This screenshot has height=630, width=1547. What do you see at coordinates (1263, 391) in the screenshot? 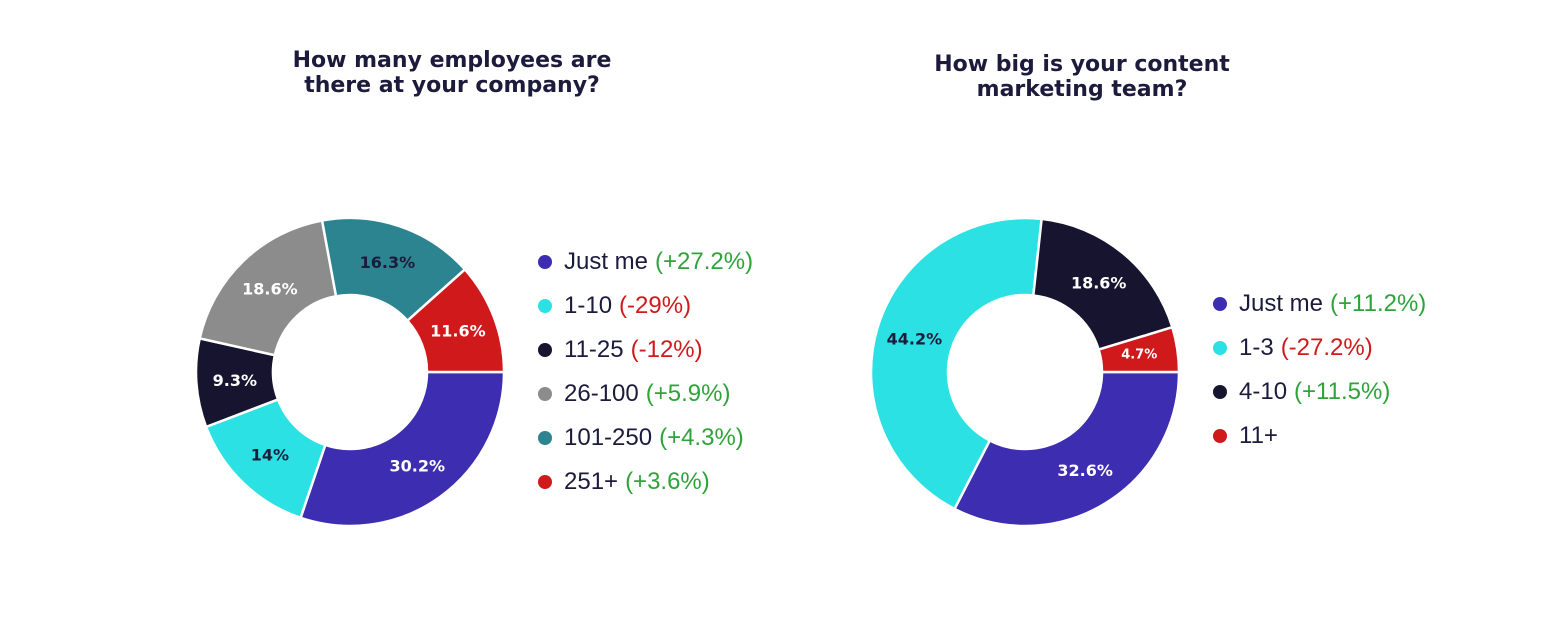
I see `legend-label: 4-10` at bounding box center [1263, 391].